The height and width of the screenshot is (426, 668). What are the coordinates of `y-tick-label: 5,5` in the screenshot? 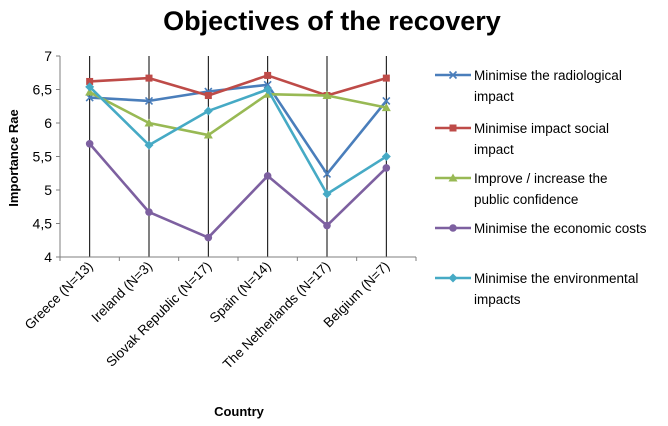 It's located at (43, 157).